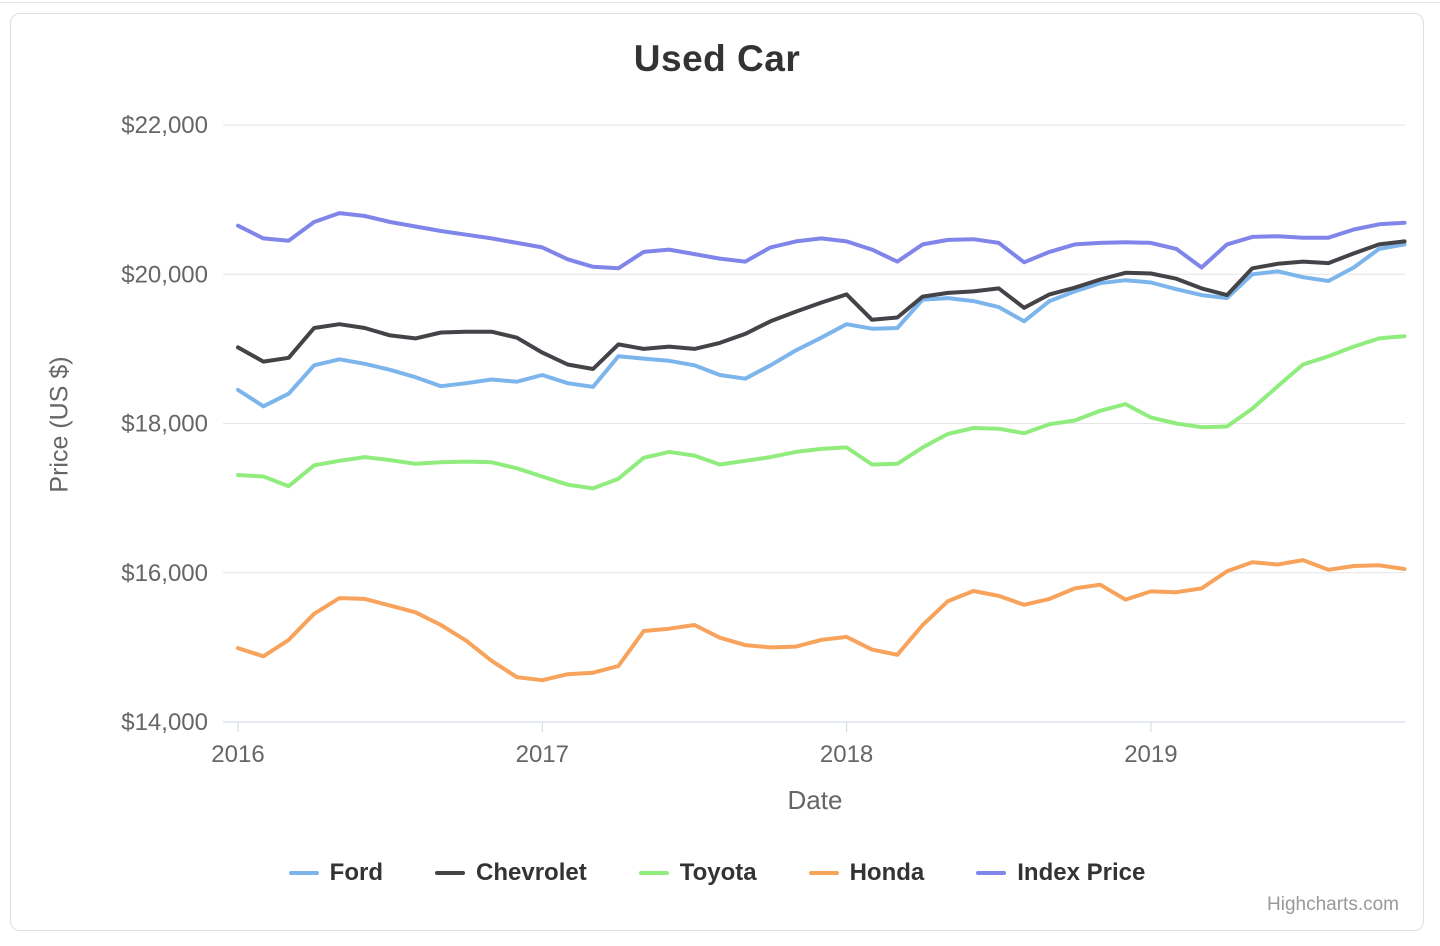 The width and height of the screenshot is (1440, 946). I want to click on chart-legend: Ford Chevrolet Toyota Honda Index Price, so click(717, 873).